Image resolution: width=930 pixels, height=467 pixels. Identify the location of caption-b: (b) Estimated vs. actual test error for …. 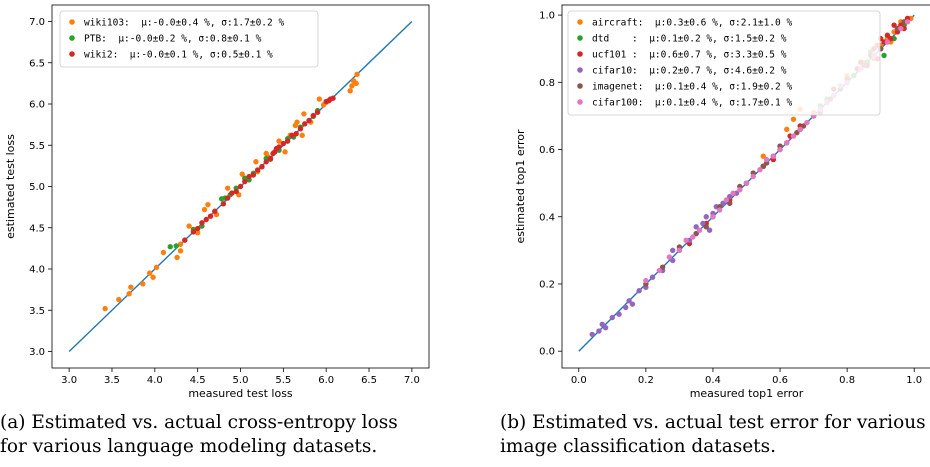
(713, 434).